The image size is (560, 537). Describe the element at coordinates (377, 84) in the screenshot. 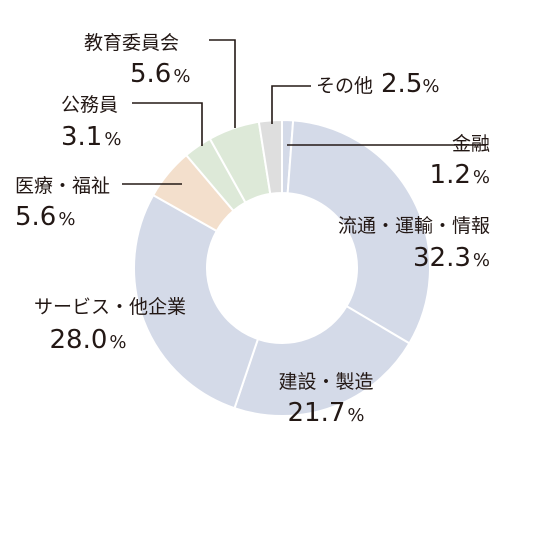

I see `slice-label-7: その他 2.5%` at that location.